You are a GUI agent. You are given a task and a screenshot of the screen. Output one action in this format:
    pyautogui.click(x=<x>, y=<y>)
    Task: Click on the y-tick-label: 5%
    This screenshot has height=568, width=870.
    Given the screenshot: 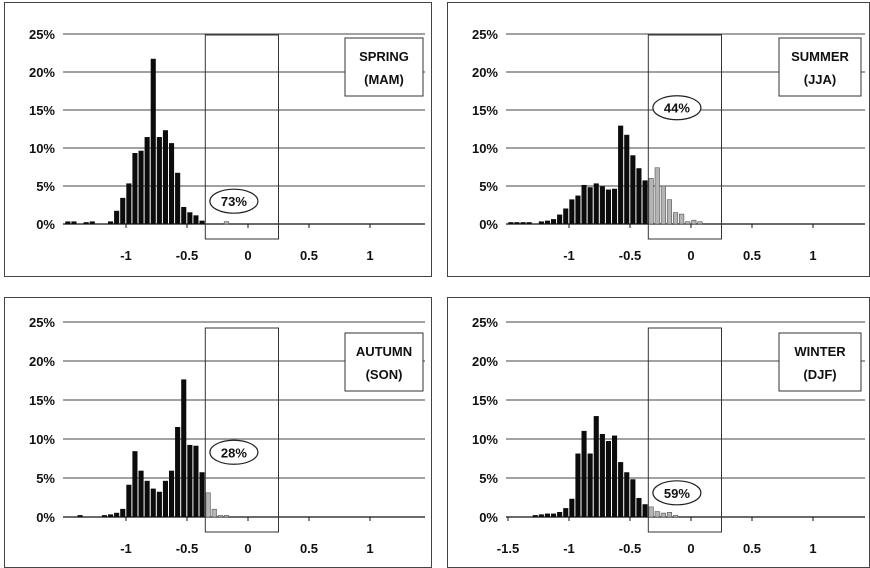 What is the action you would take?
    pyautogui.click(x=488, y=186)
    